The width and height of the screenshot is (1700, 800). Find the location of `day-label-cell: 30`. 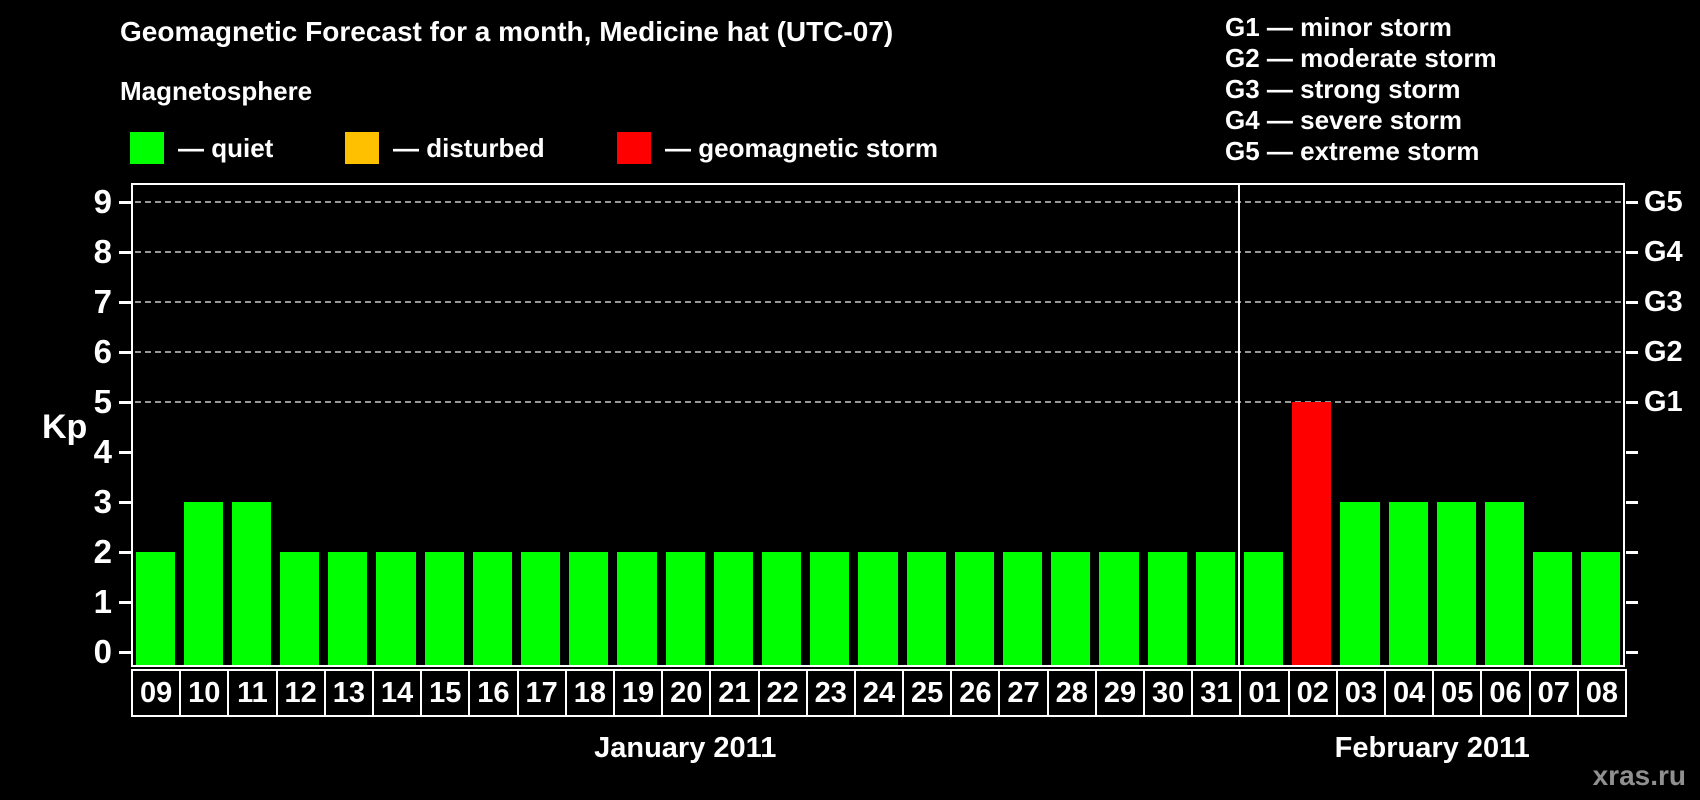

day-label-cell: 30 is located at coordinates (1168, 693).